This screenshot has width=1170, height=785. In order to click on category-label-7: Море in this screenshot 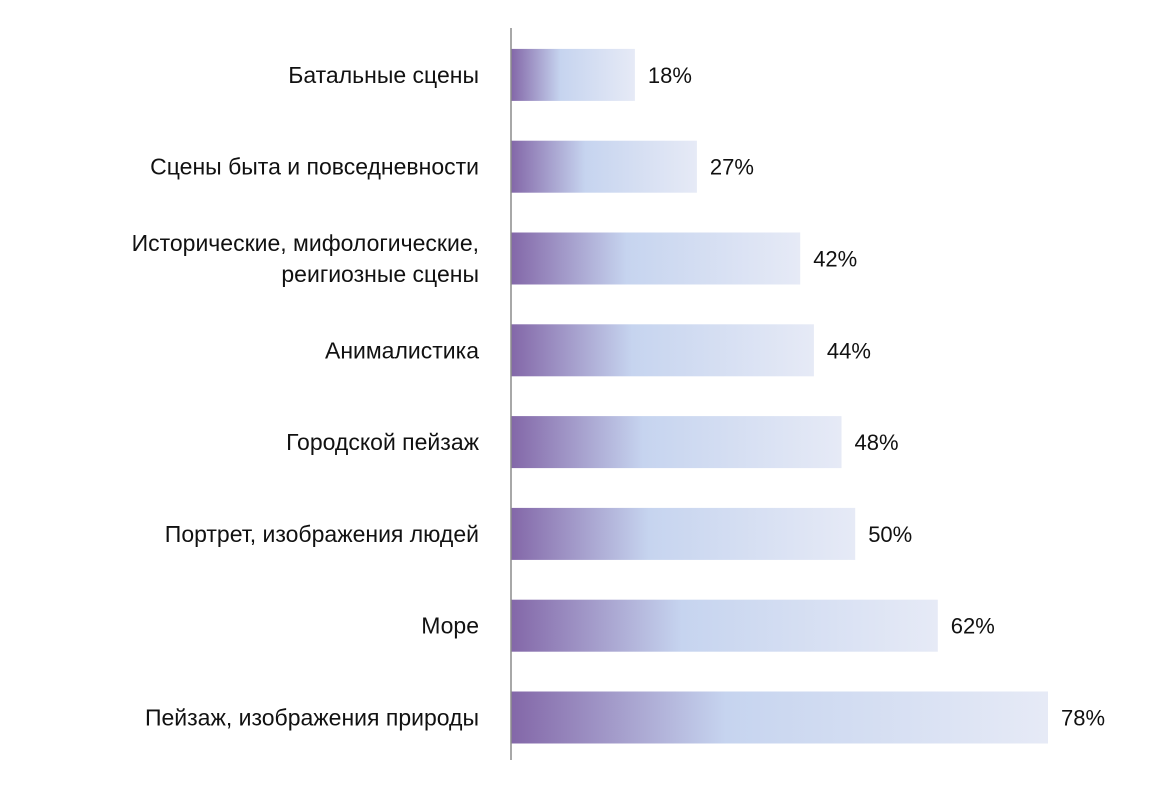, I will do `click(450, 626)`.